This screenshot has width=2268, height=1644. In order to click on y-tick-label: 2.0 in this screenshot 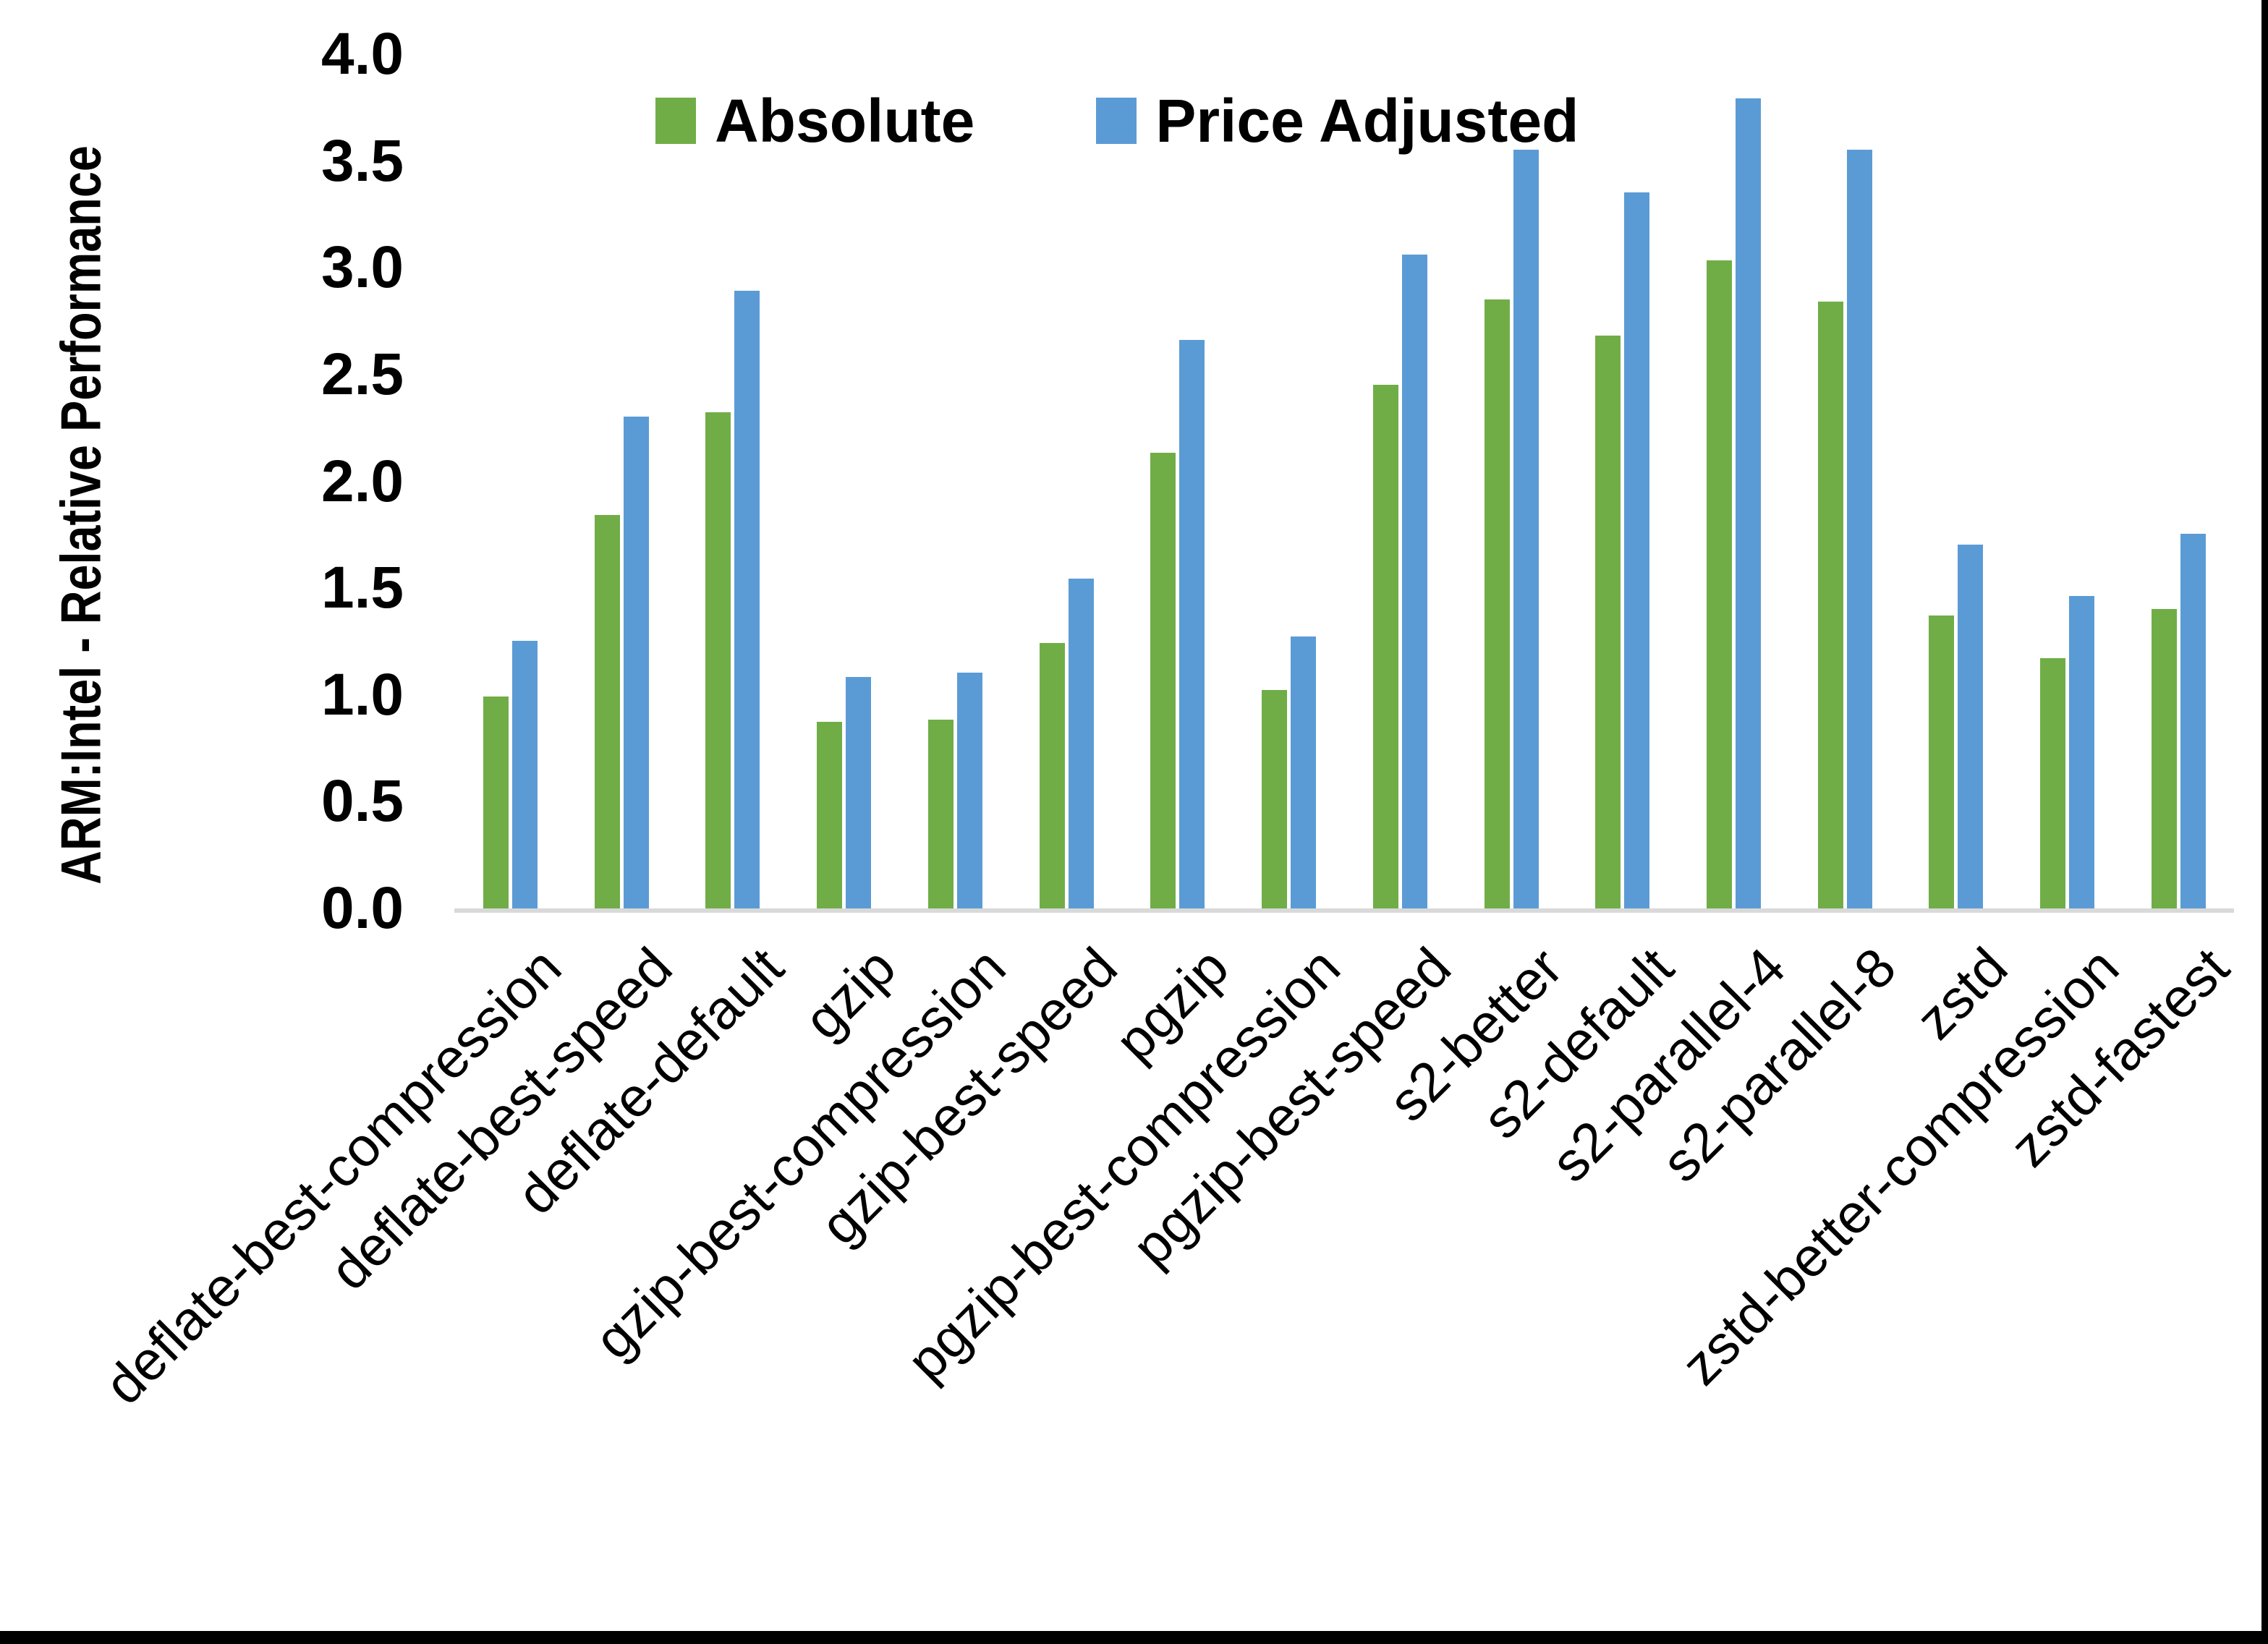, I will do `click(362, 481)`.